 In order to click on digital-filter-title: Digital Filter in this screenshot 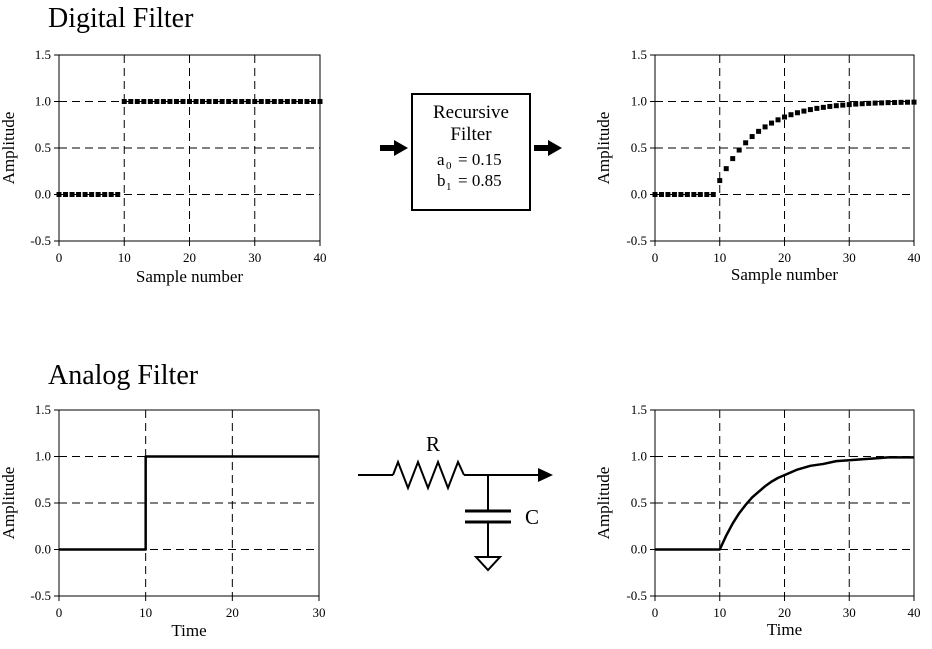, I will do `click(121, 18)`.